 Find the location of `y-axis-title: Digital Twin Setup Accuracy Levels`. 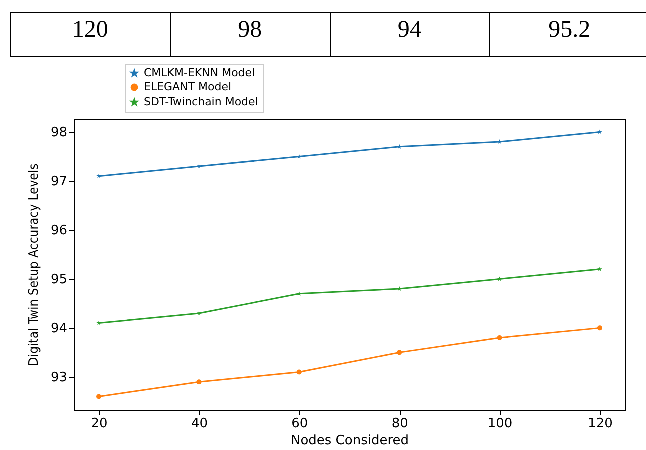

y-axis-title: Digital Twin Setup Accuracy Levels is located at coordinates (34, 265).